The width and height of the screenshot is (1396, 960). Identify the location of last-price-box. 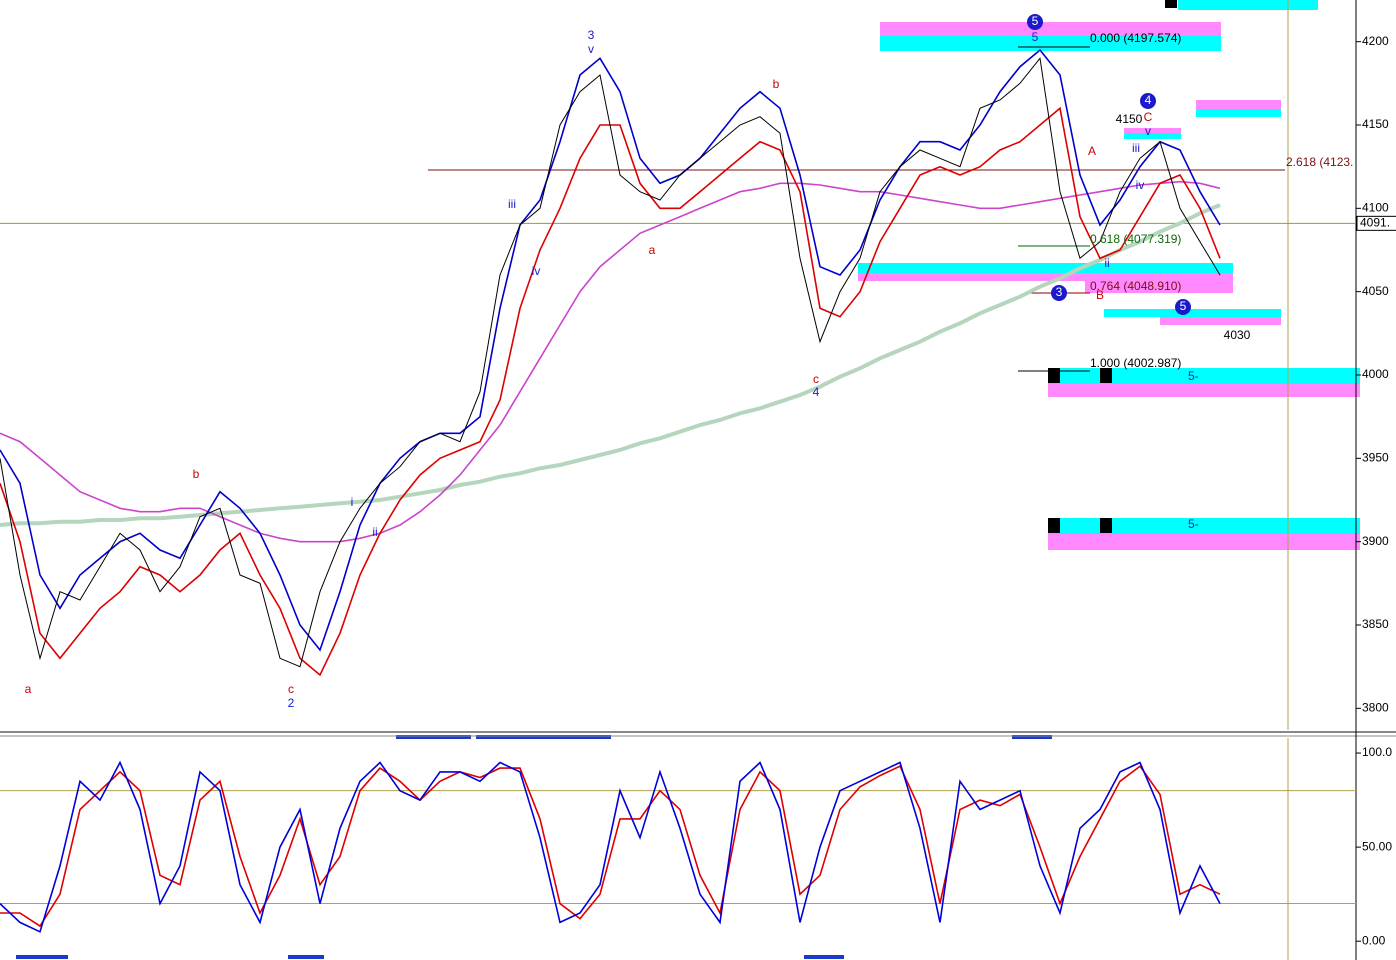
(1376, 223).